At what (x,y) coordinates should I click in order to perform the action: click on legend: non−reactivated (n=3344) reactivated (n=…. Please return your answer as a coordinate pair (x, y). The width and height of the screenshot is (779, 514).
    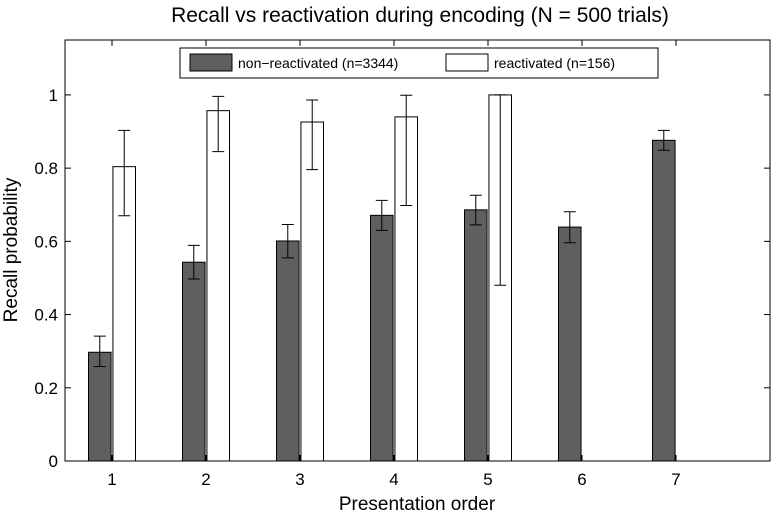
    Looking at the image, I should click on (419, 63).